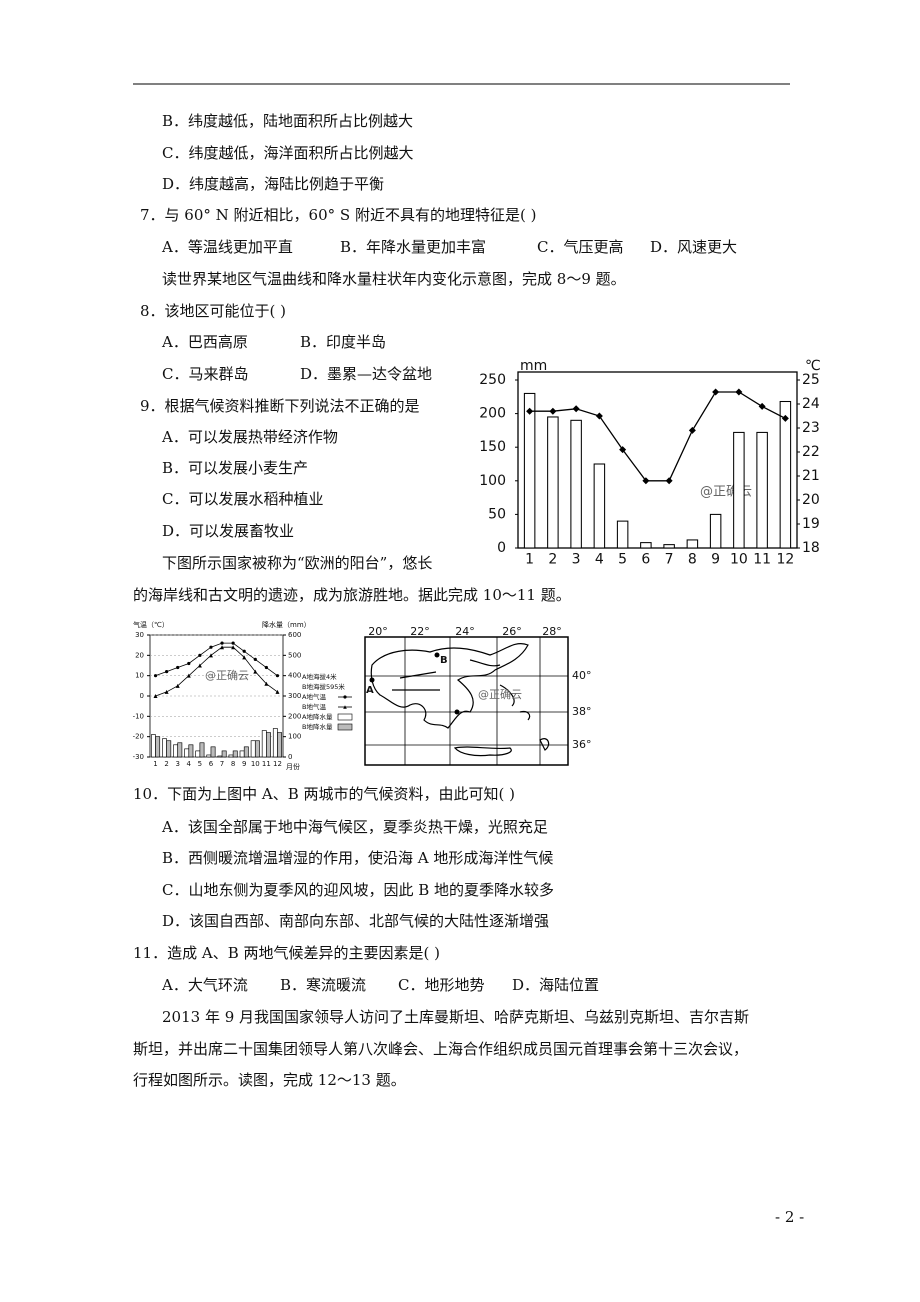 This screenshot has height=1302, width=920. I want to click on y2-tick-label: 20, so click(811, 500).